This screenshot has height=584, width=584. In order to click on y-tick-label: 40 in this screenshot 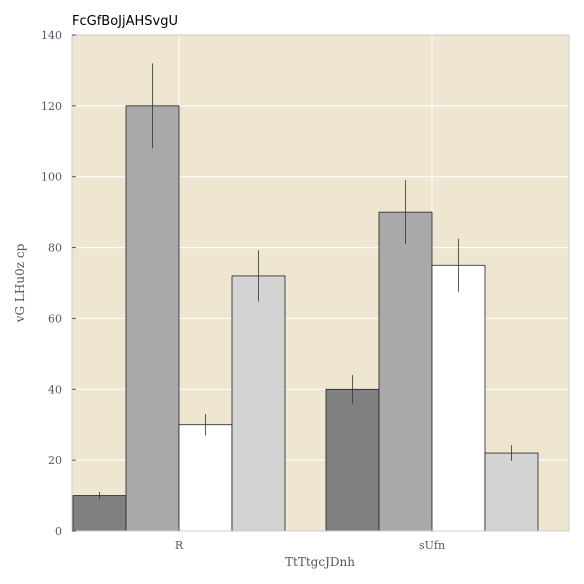, I will do `click(55, 389)`.